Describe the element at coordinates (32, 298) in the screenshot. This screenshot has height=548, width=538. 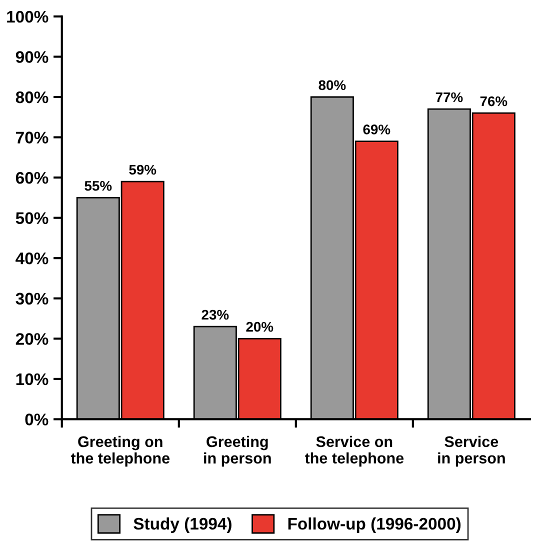
I see `y-tick-label: 30%` at that location.